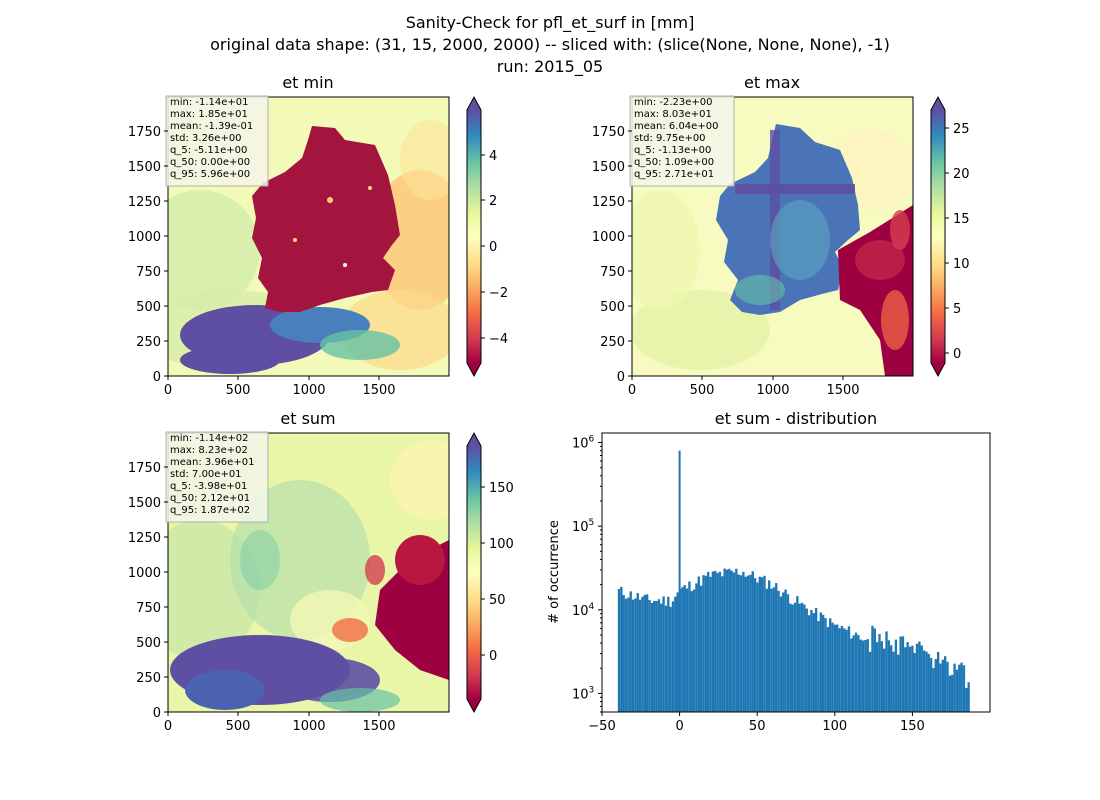 This screenshot has width=1100, height=800. I want to click on distribution-axes: −50 0 50 100 150 10³ 10⁴ 10⁵ 10⁶, so click(748, 584).